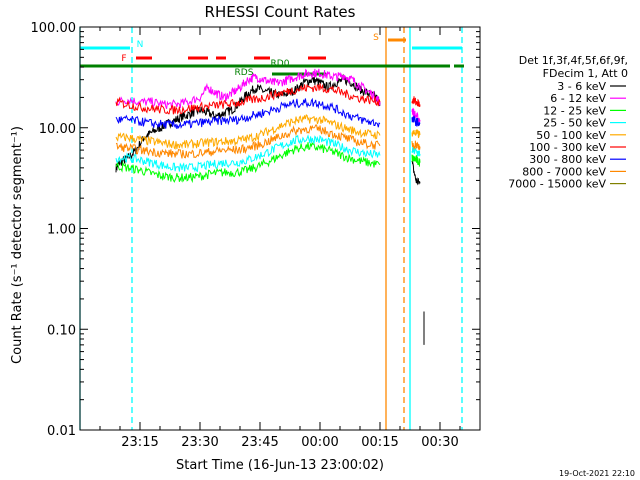 This screenshot has width=640, height=480. I want to click on series-6-12-kev-line, so click(248, 88).